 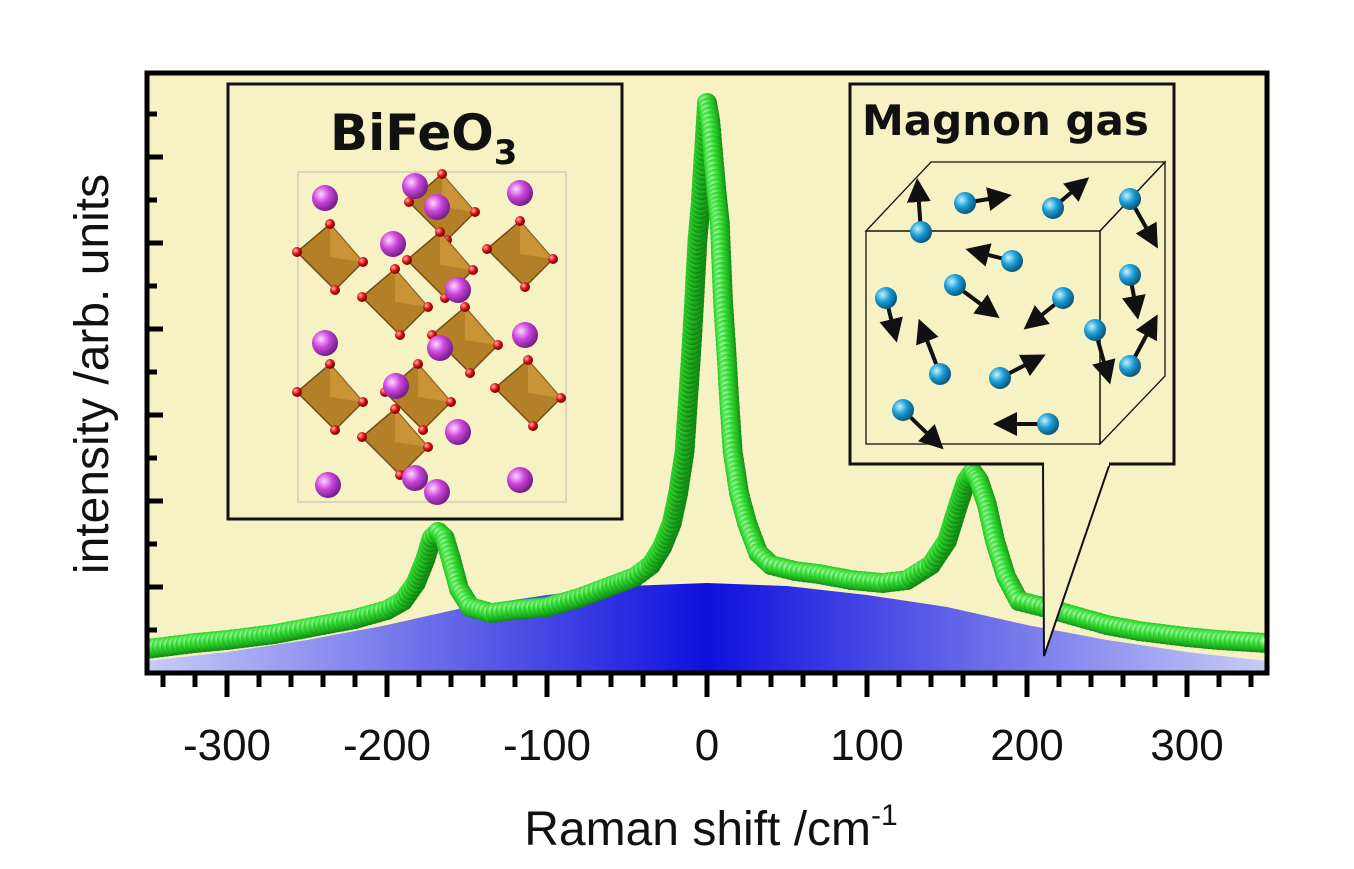 What do you see at coordinates (1026, 745) in the screenshot?
I see `x-tick-label: 200` at bounding box center [1026, 745].